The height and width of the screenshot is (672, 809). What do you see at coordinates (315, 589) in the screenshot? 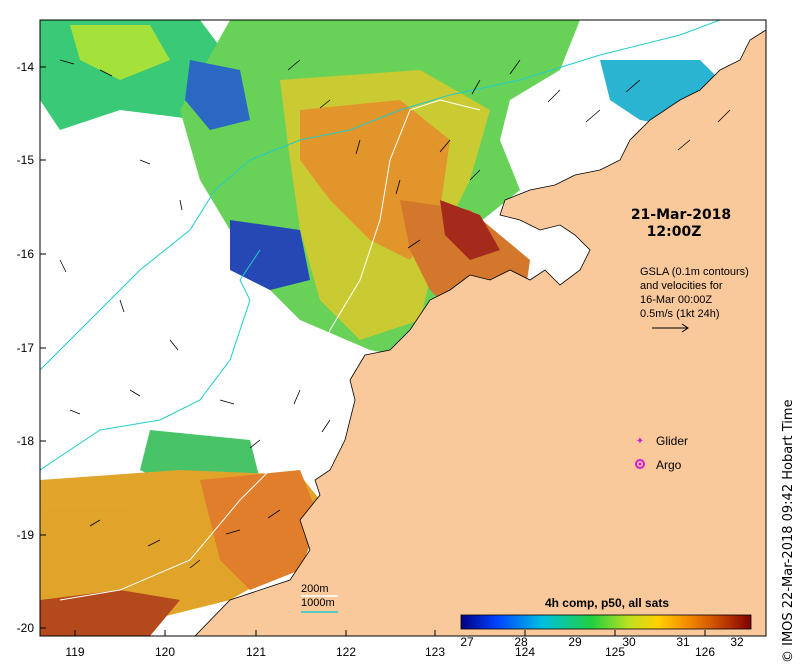
I see `isobath-legend-200: 200m` at bounding box center [315, 589].